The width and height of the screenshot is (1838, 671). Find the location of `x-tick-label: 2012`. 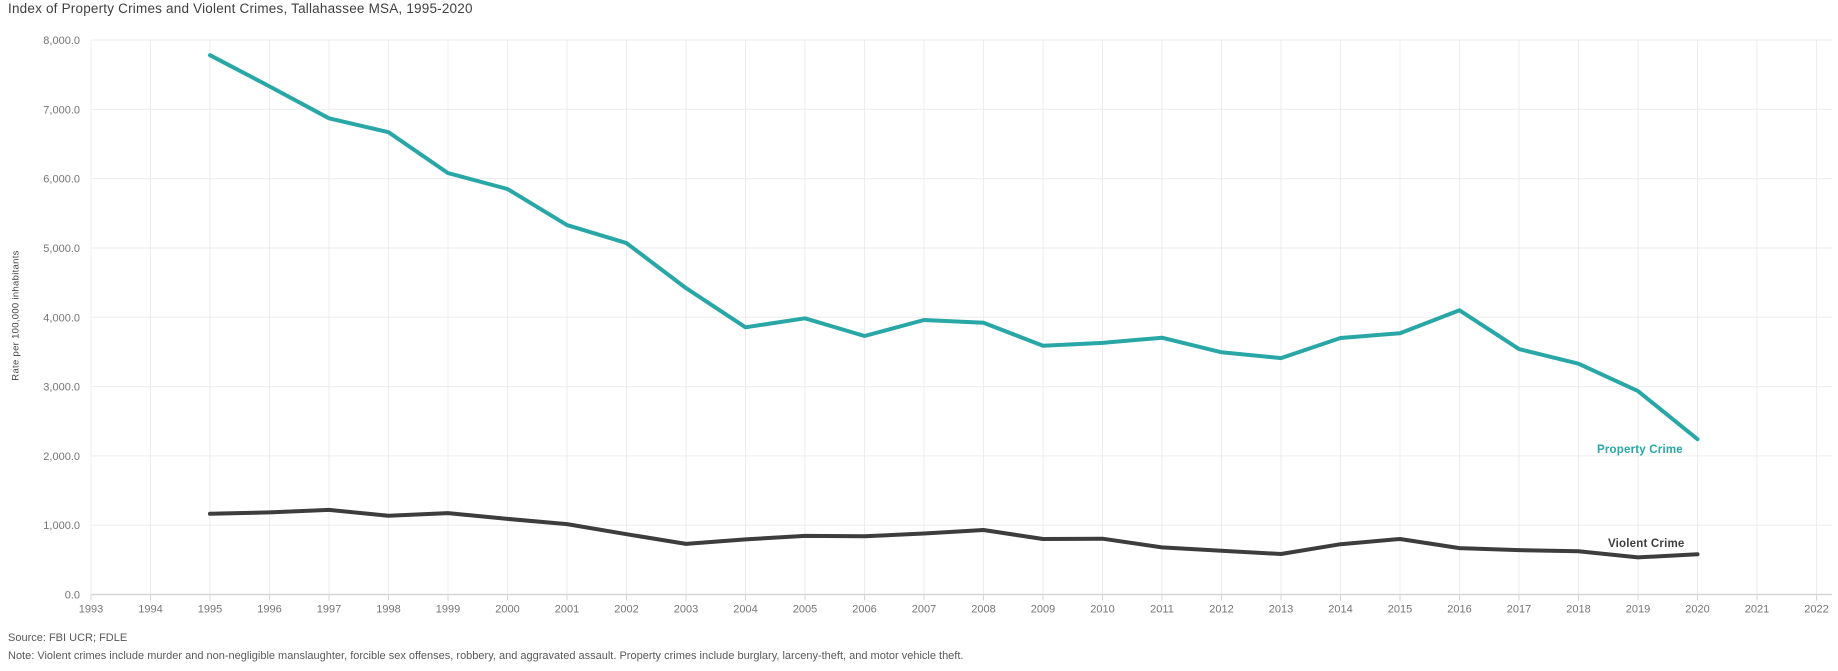

x-tick-label: 2012 is located at coordinates (1221, 610).